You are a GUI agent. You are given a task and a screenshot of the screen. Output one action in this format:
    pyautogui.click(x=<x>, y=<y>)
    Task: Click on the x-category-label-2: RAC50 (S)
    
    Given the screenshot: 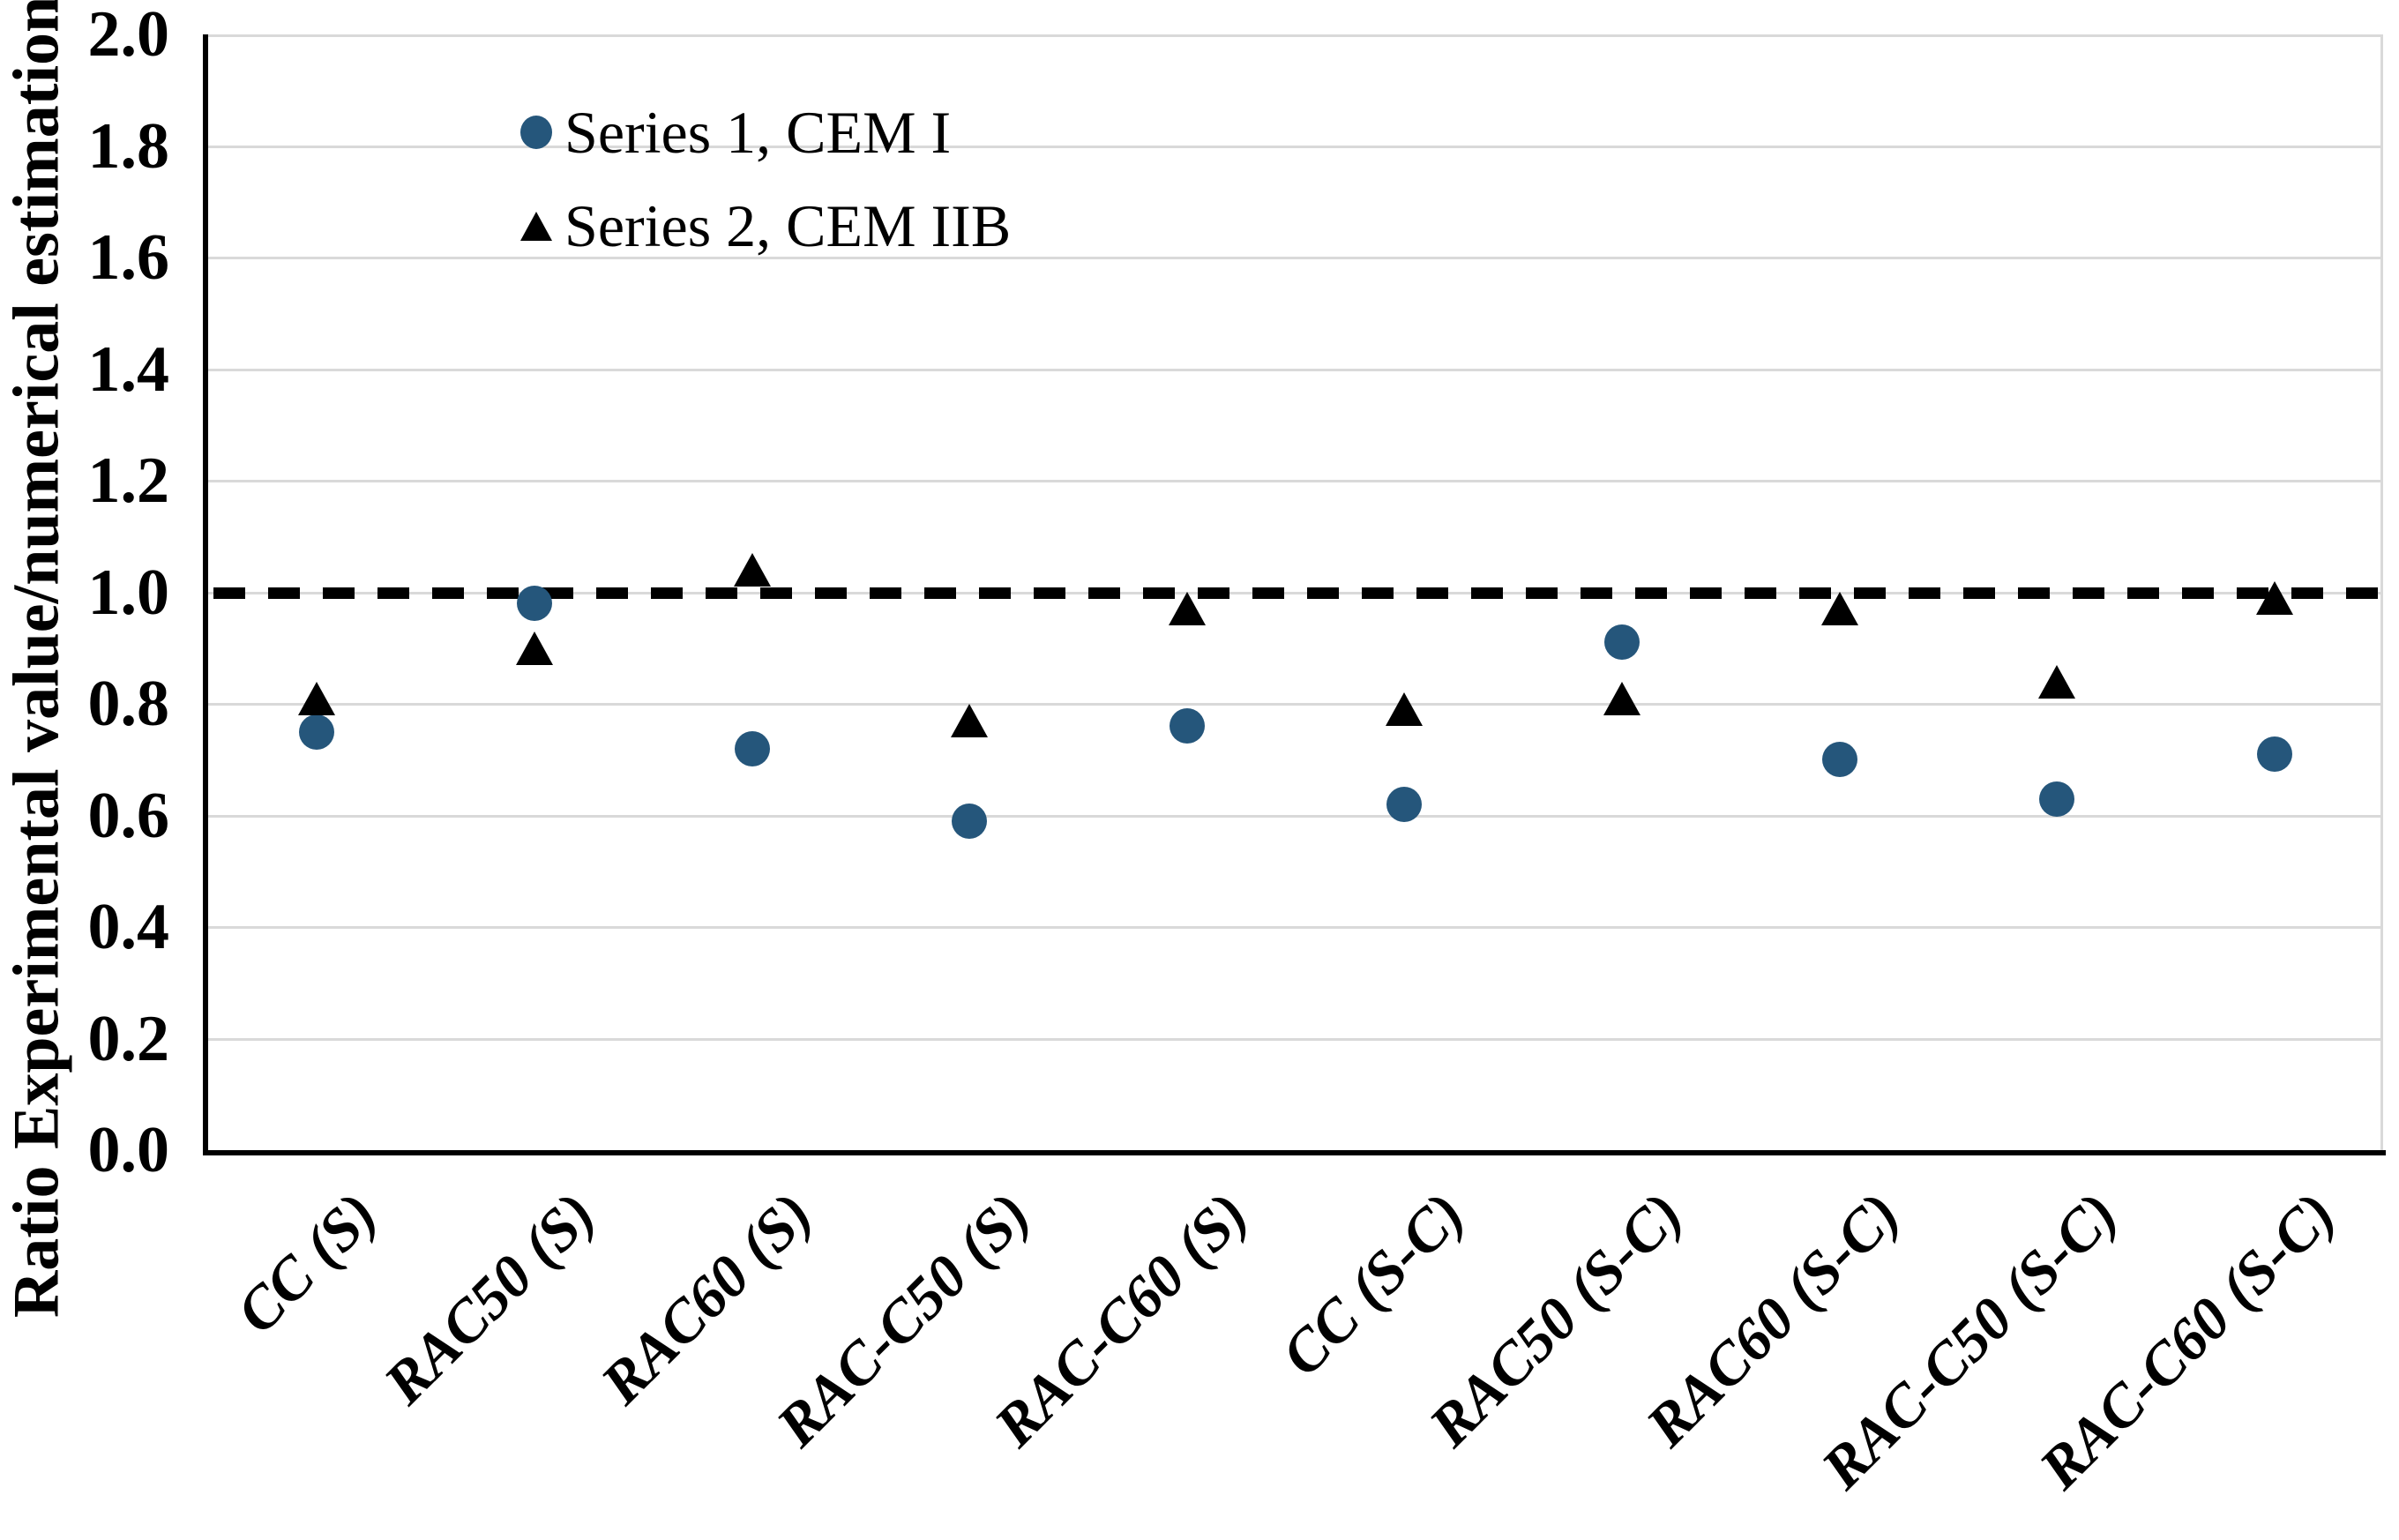 What is the action you would take?
    pyautogui.click(x=489, y=1298)
    